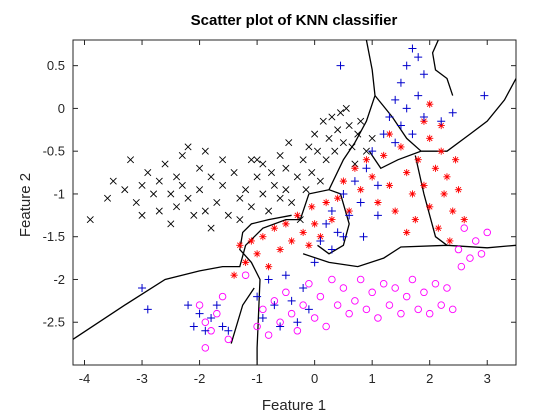  What do you see at coordinates (59, 193) in the screenshot?
I see `y-tick-label: -1` at bounding box center [59, 193].